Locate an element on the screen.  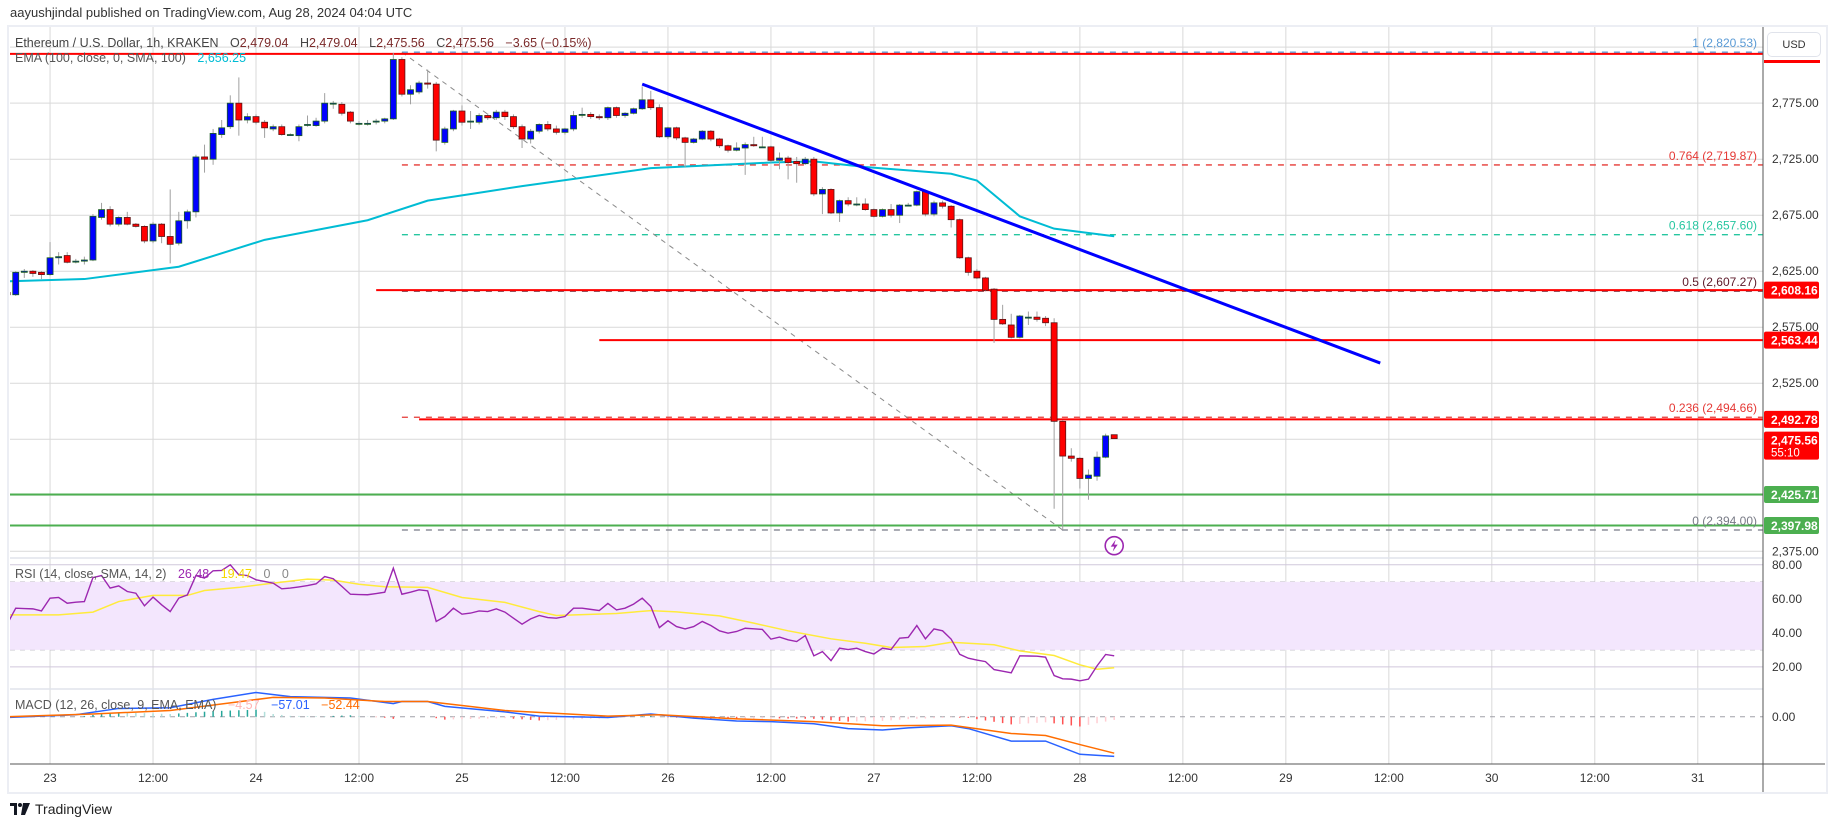
symbol-title: Ethereum / U.S. Dollar, 1h, KRAKEN is located at coordinates (117, 43).